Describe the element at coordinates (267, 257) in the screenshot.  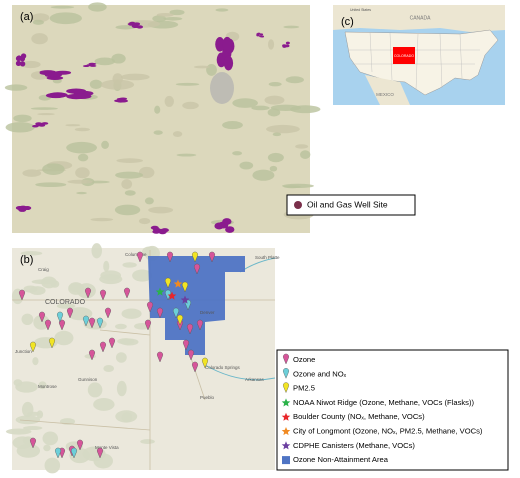
I see `place-label: South Platte` at that location.